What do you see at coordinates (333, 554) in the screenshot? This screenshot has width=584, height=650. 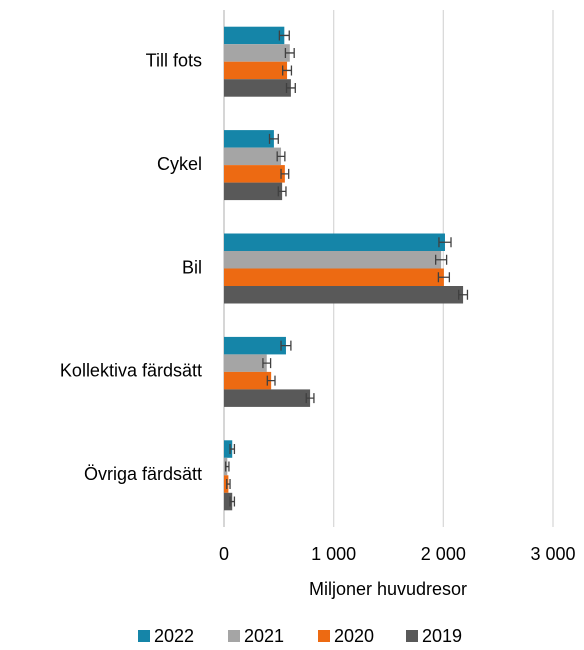 I see `x-tick-label: 1 000` at bounding box center [333, 554].